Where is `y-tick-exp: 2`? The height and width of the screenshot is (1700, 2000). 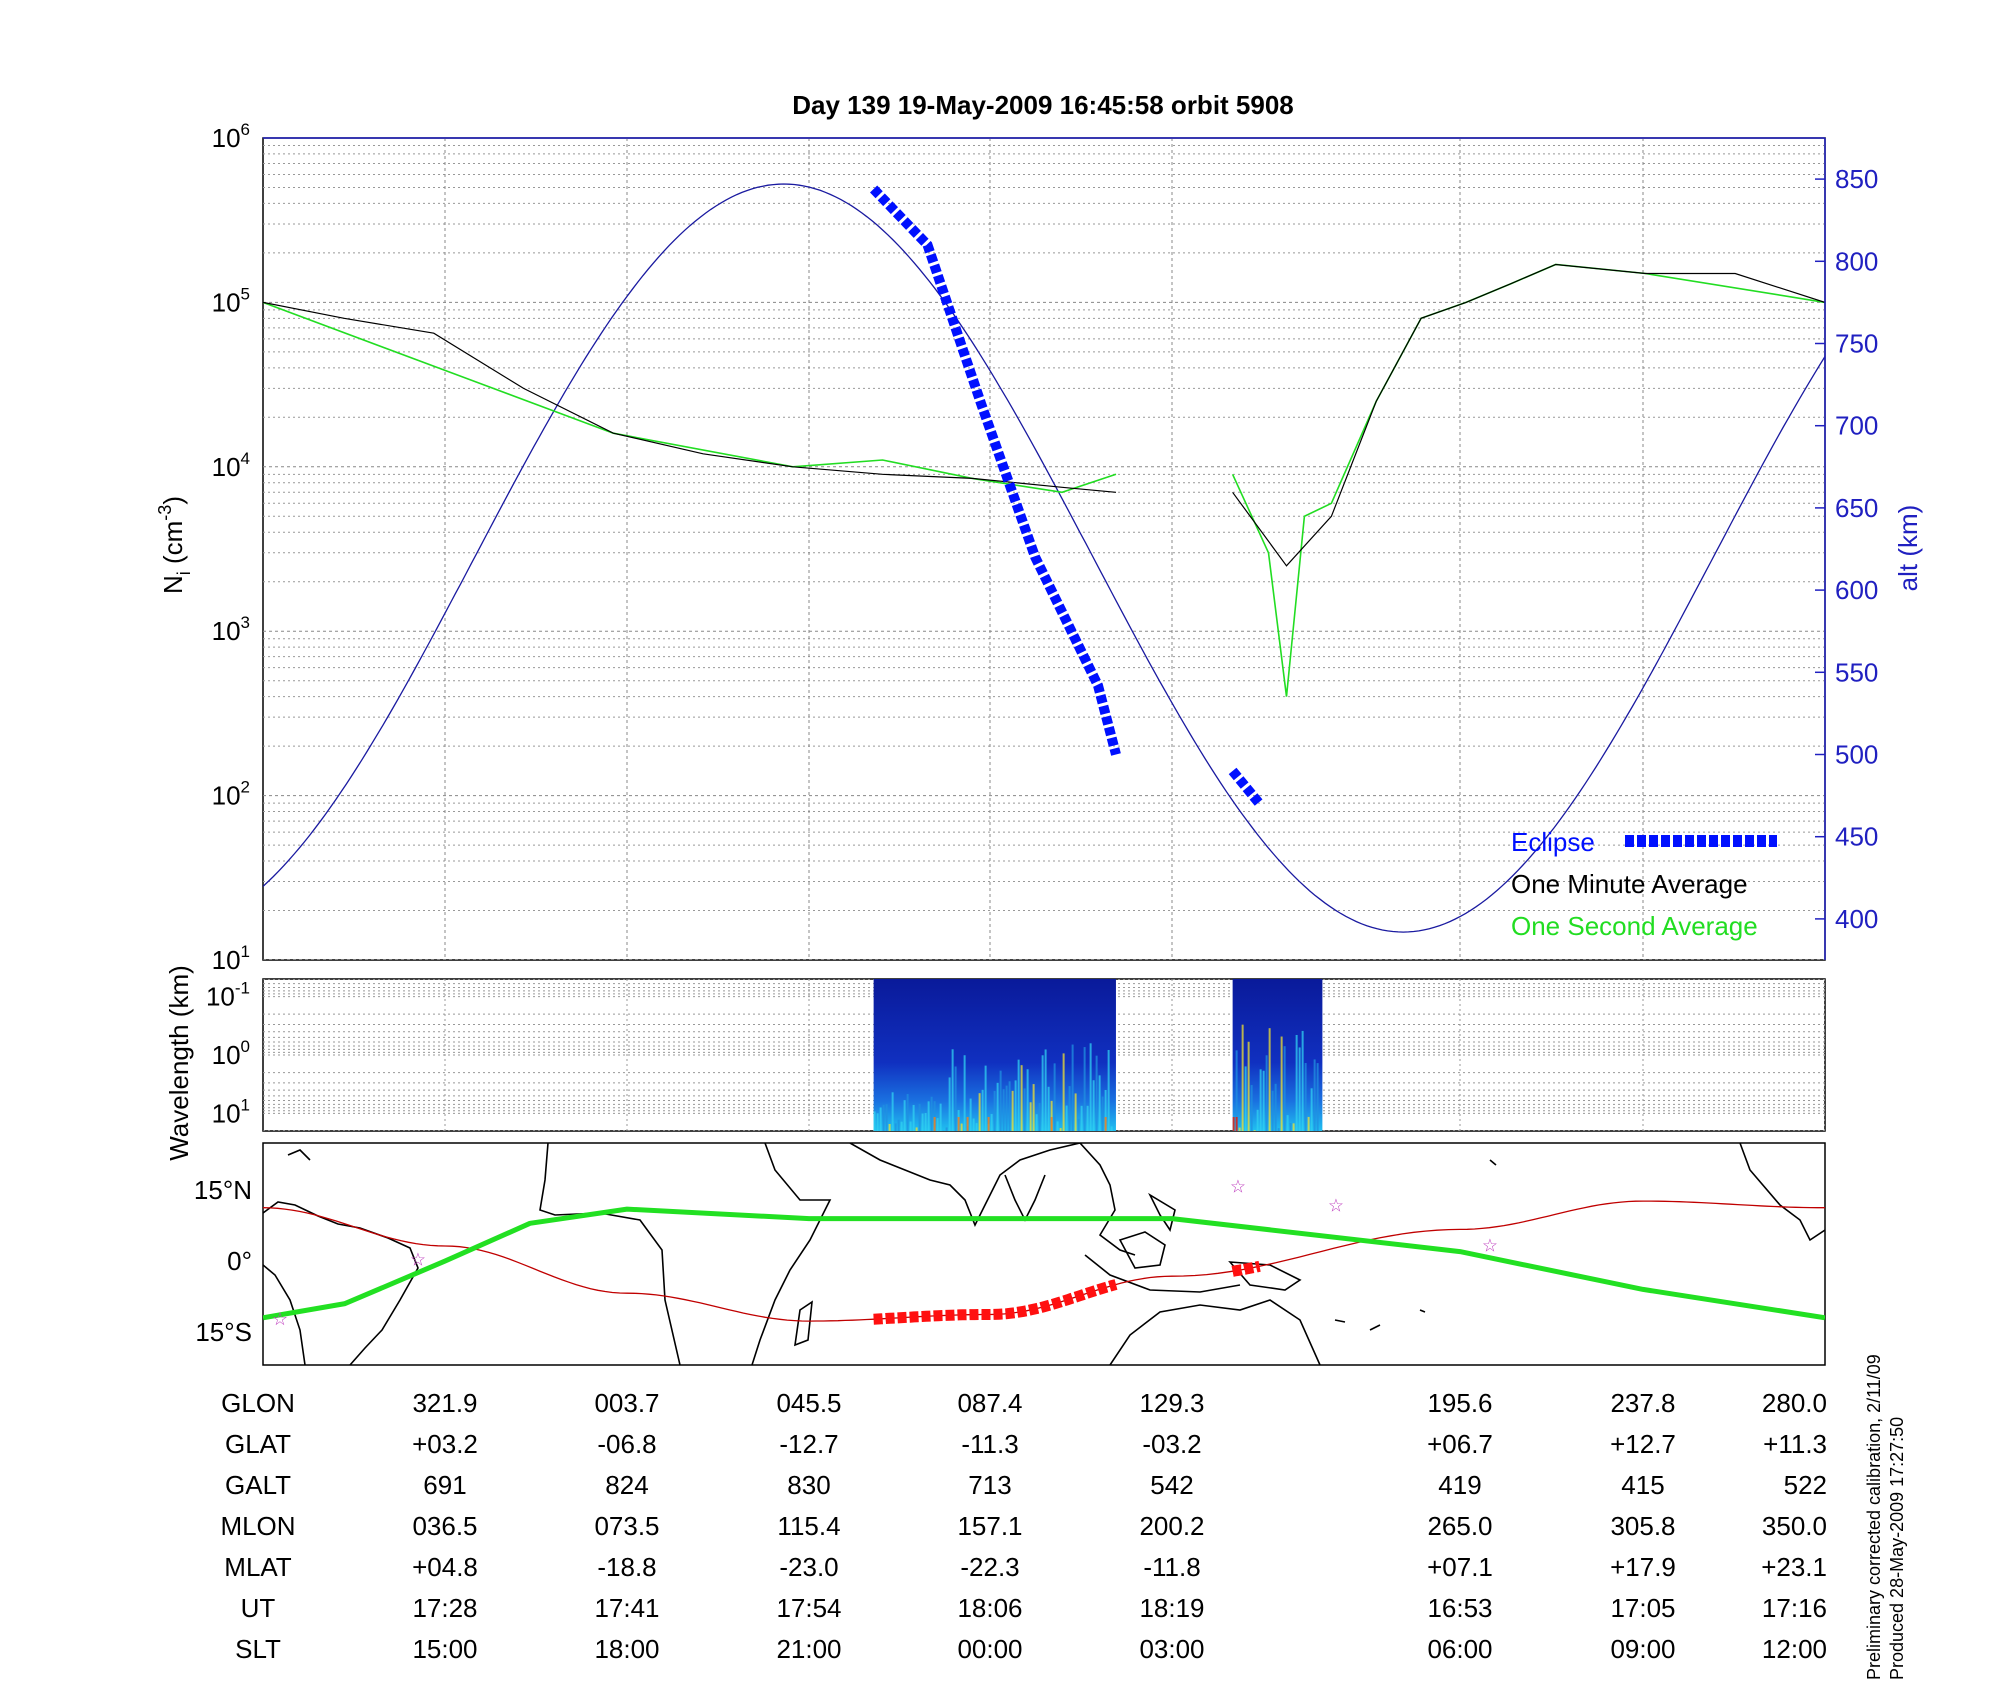
y-tick-exp: 2 is located at coordinates (245, 787).